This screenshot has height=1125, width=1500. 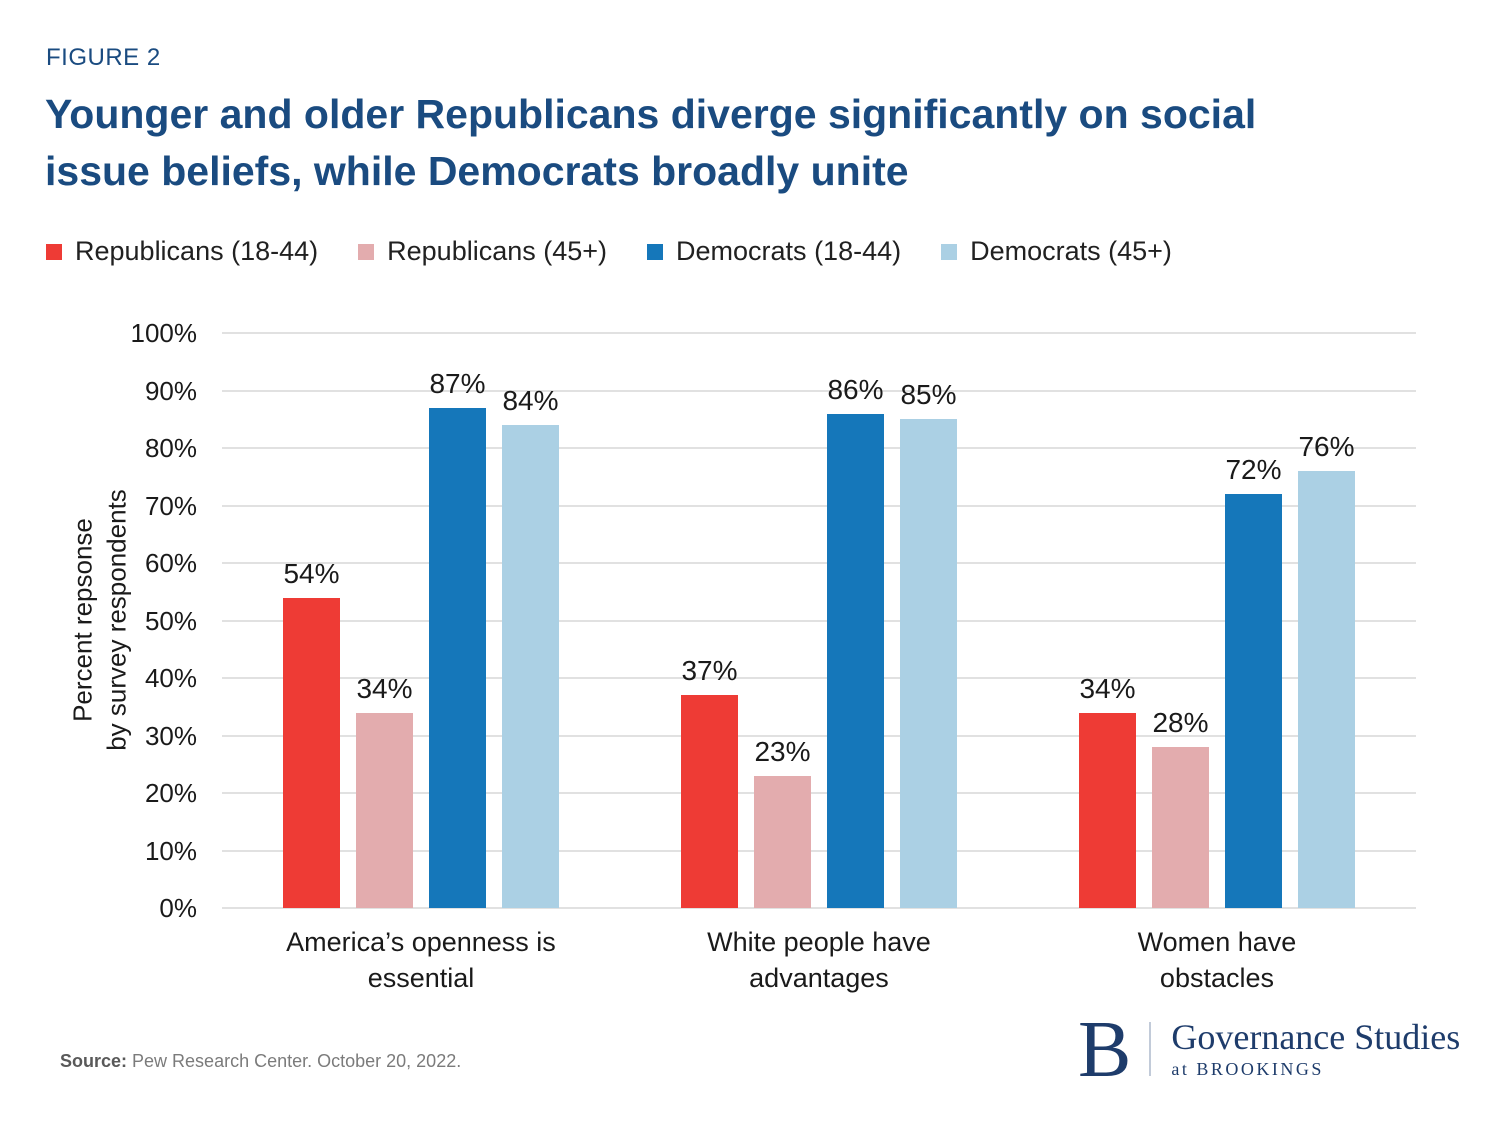 What do you see at coordinates (855, 641) in the screenshot?
I see `bar-democrats-18-44: 86%` at bounding box center [855, 641].